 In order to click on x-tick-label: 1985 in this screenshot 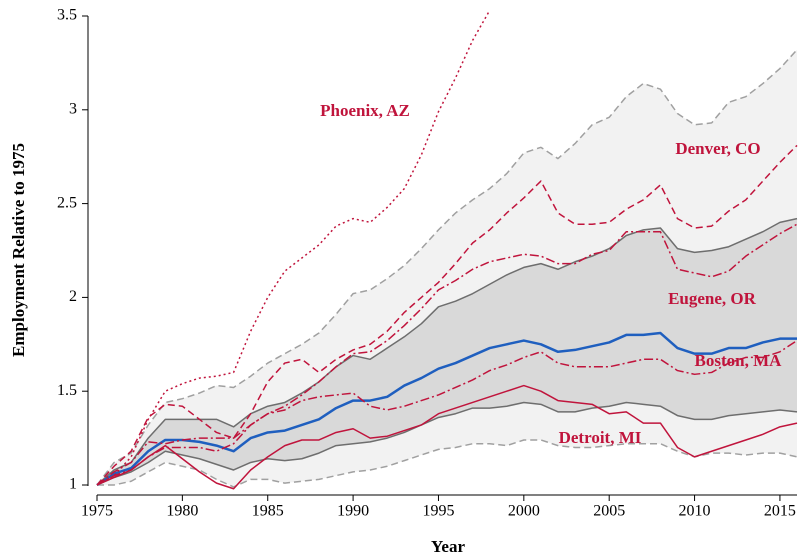, I will do `click(268, 511)`.